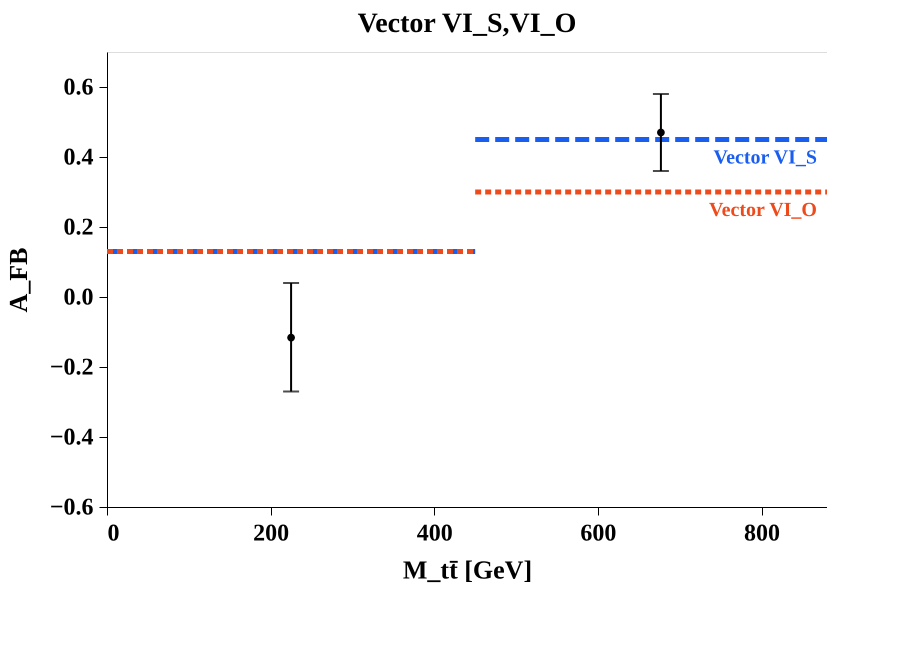  I want to click on x-tick-label: 400, so click(434, 533).